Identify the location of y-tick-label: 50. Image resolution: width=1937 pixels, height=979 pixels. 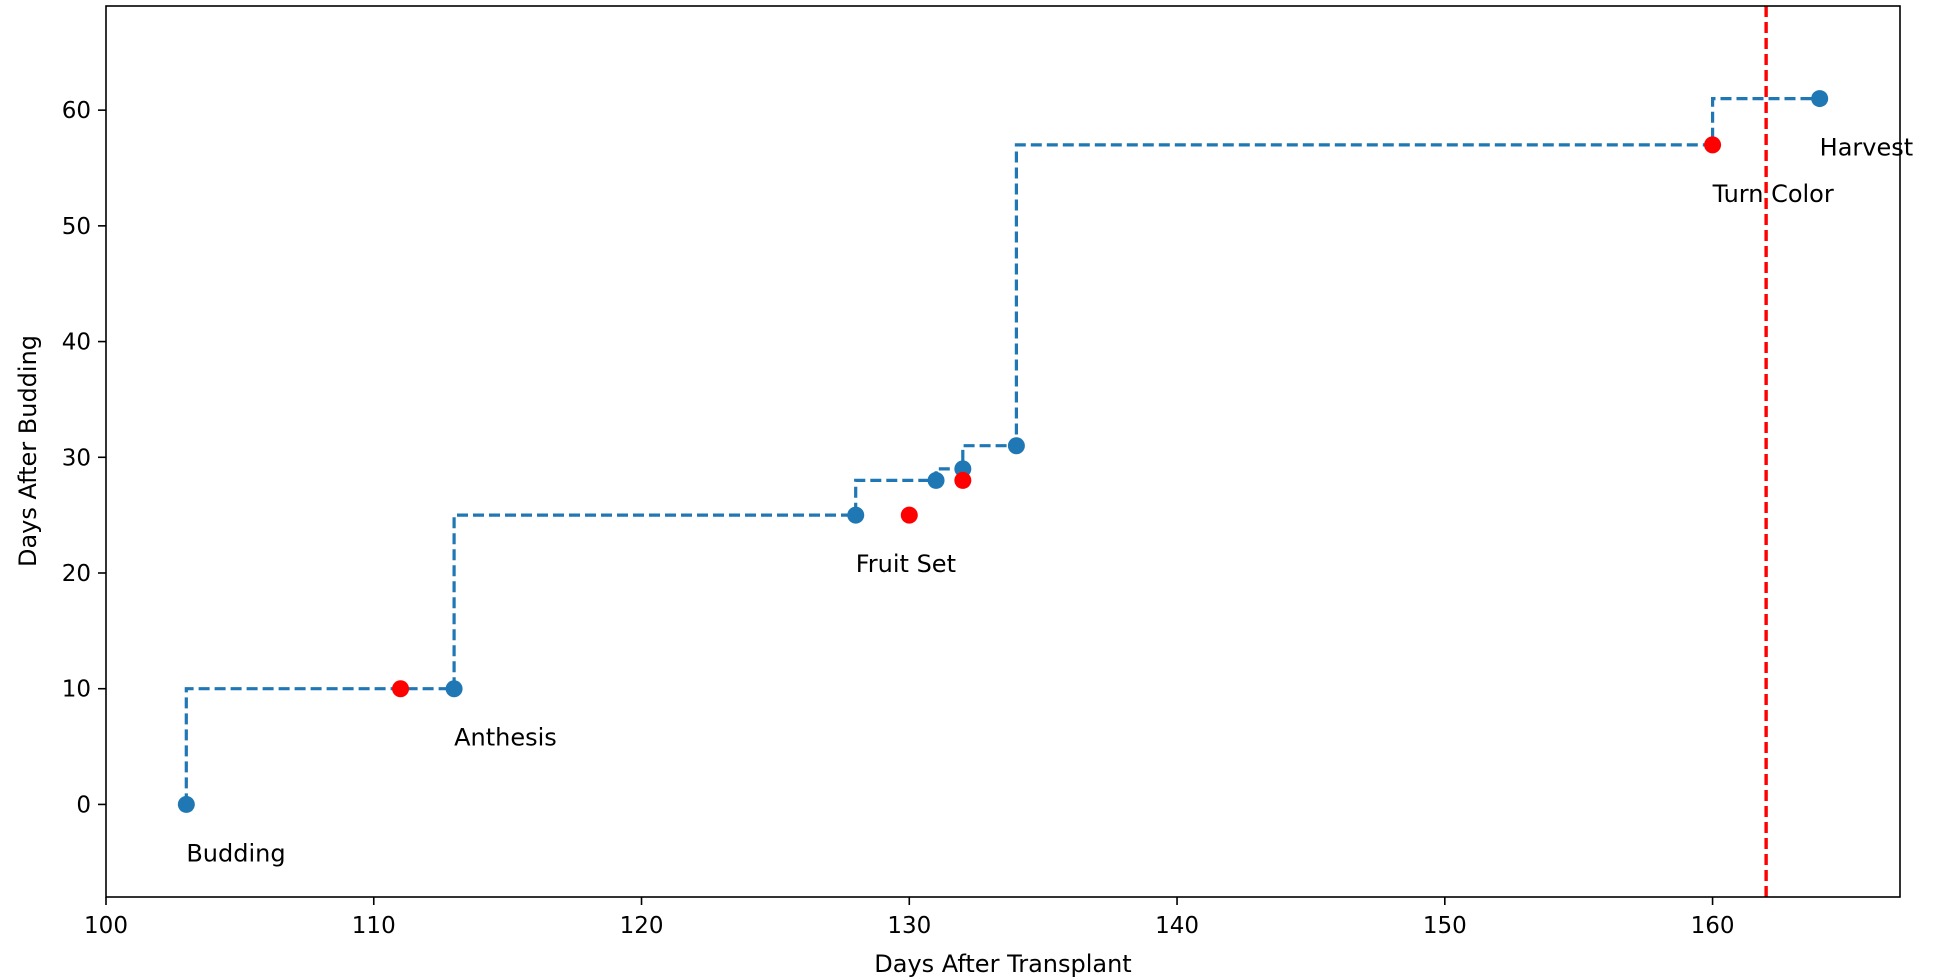
(76, 227).